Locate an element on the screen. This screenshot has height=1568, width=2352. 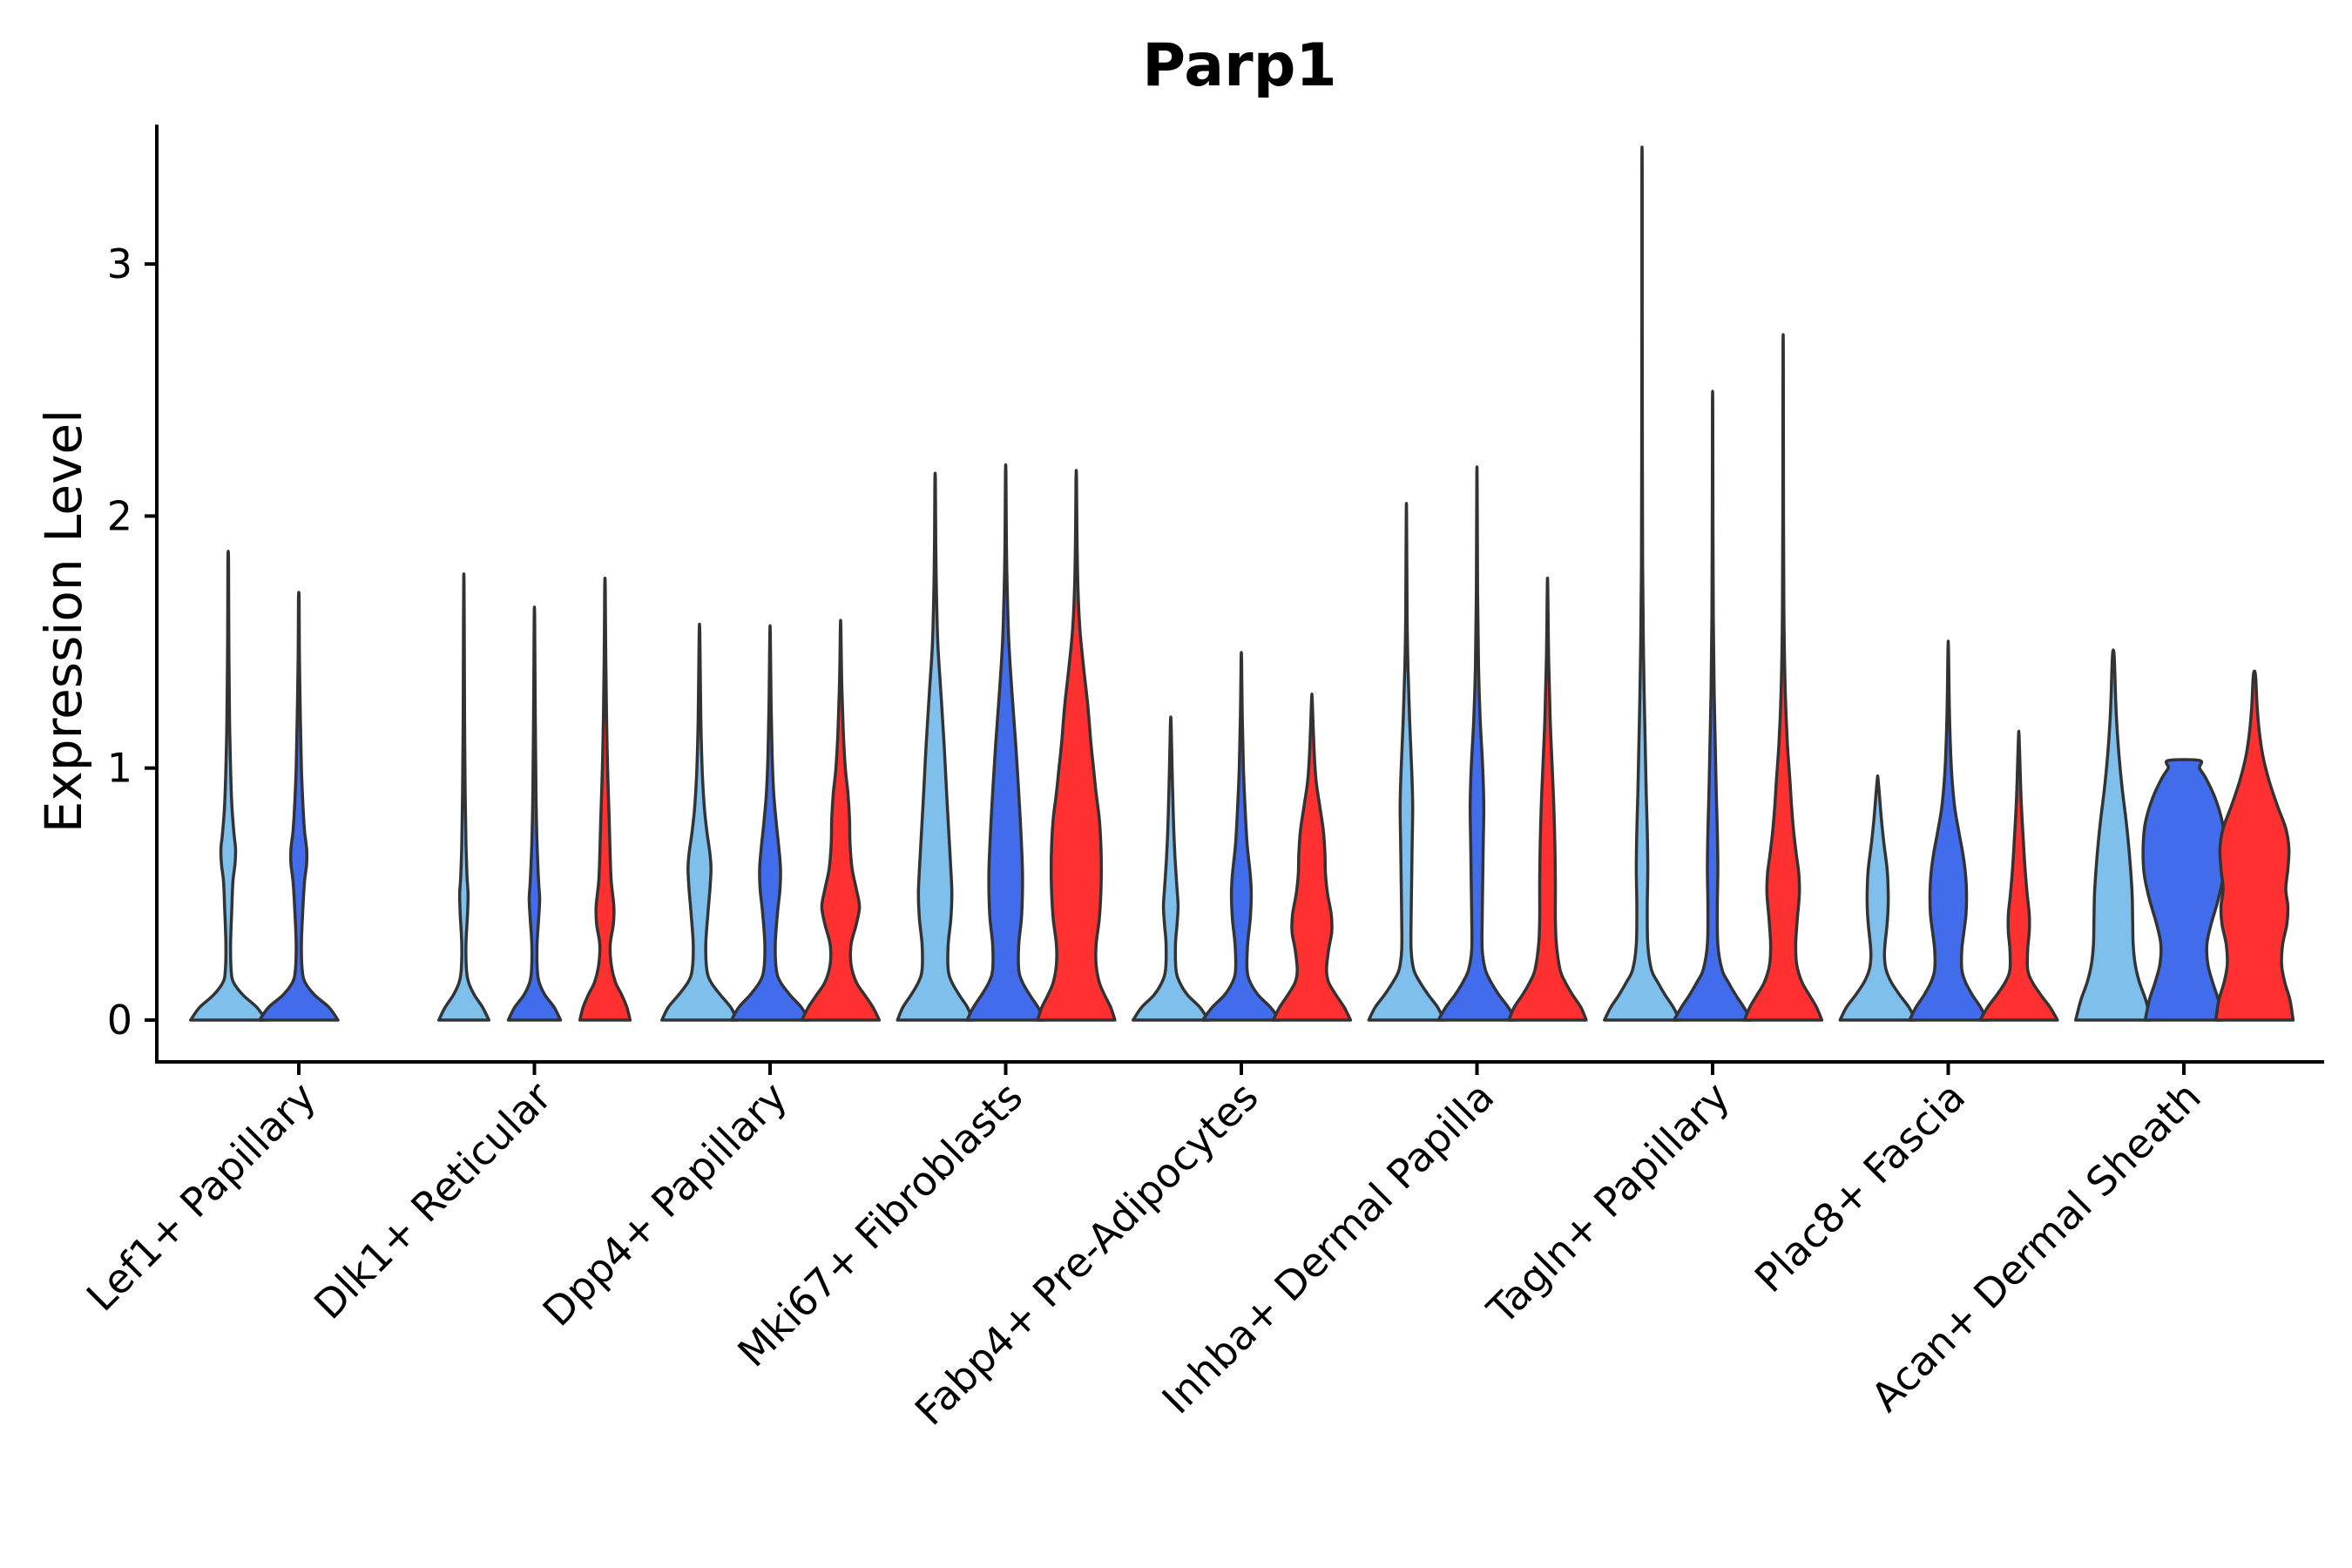
x-category-label: Plac8+ Fascia is located at coordinates (1860, 1187).